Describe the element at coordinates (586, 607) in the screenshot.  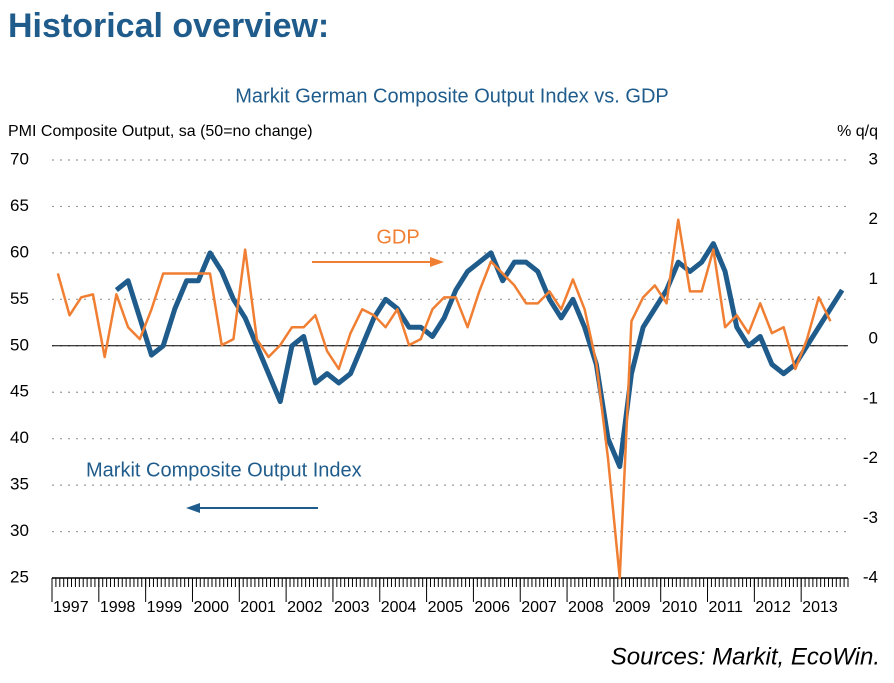
I see `x-tick-label: 2008` at that location.